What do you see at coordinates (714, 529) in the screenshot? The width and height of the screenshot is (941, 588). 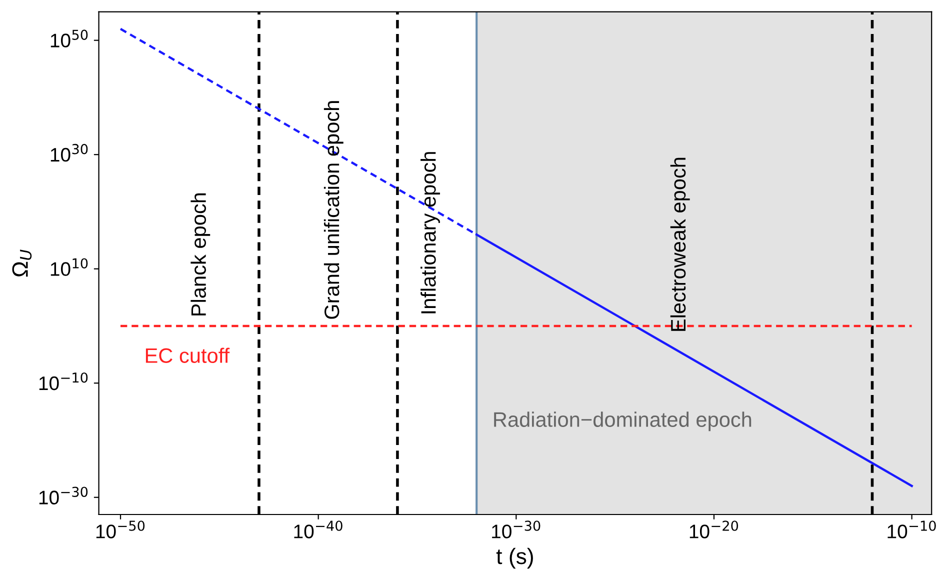 I see `x-tick-label: 10$^{−20}$` at bounding box center [714, 529].